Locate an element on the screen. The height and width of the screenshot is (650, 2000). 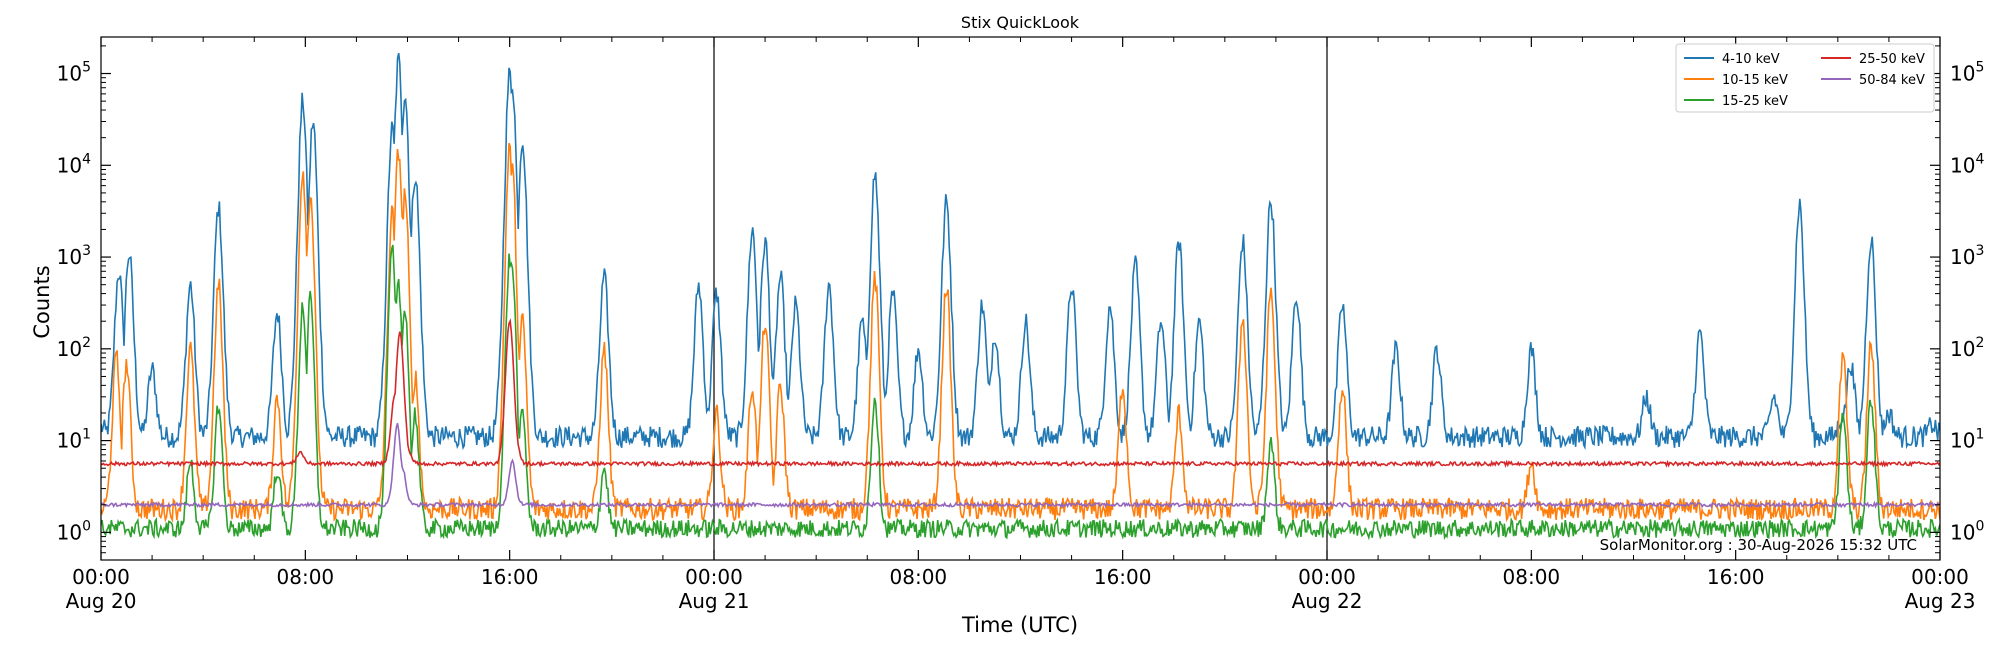
x-axis-label: Time (UTC) is located at coordinates (1019, 625).